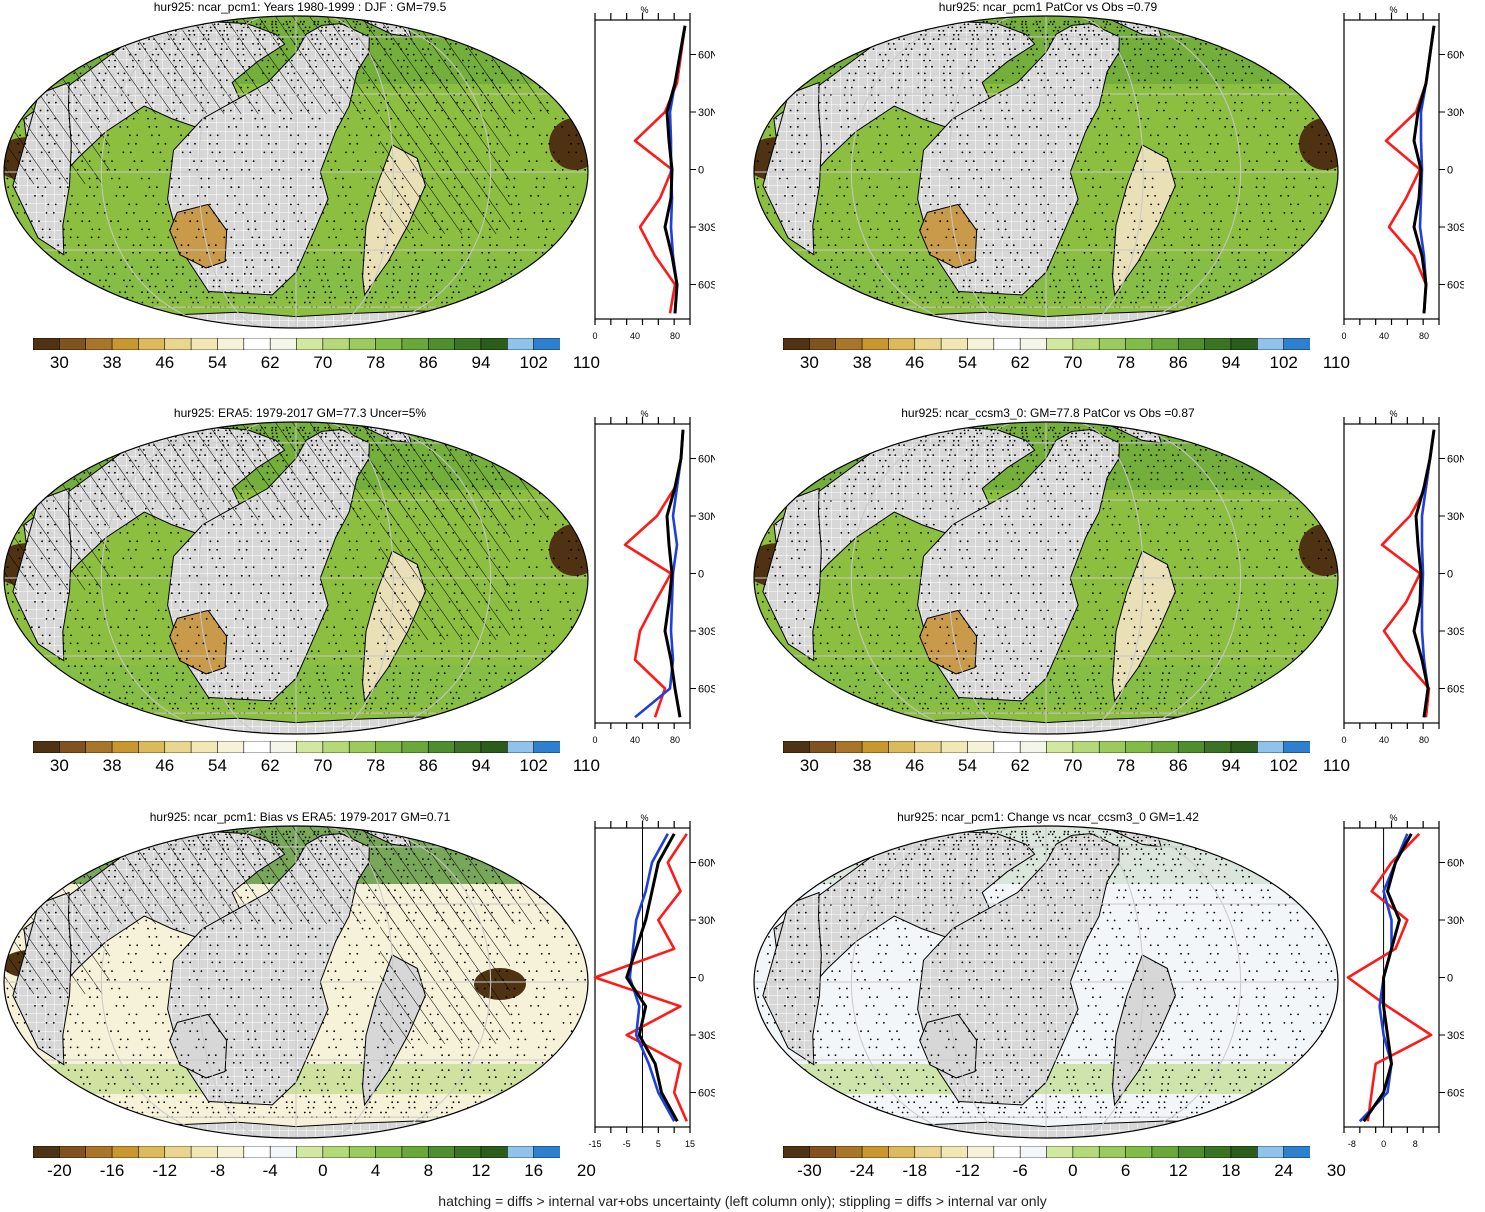 The image size is (1485, 1212). What do you see at coordinates (915, 1170) in the screenshot?
I see `colorbar-tick-label: -18` at bounding box center [915, 1170].